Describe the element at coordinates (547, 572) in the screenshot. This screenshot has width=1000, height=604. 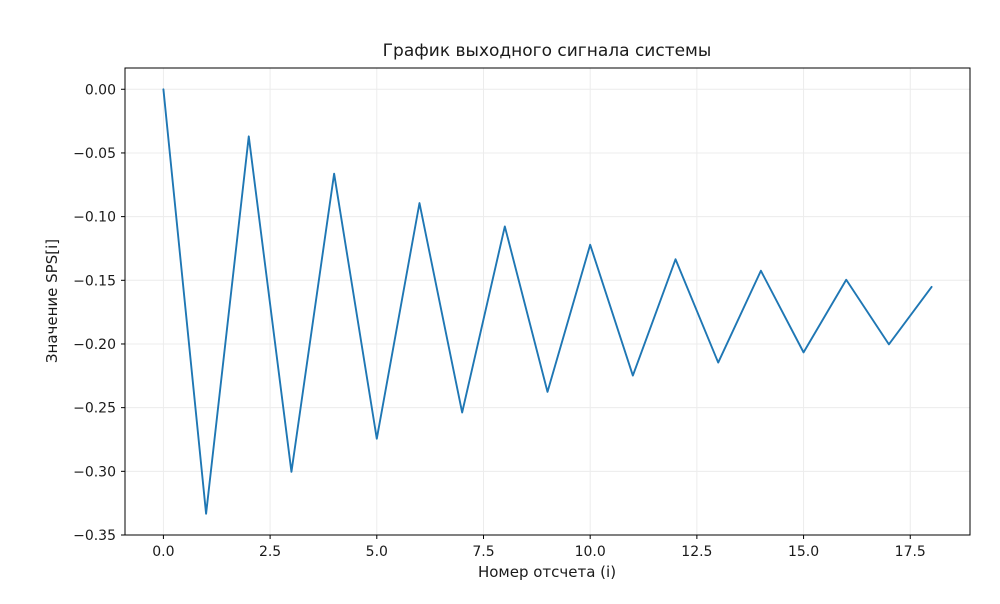
I see `x-axis-label: Номер отсчета (i)` at that location.